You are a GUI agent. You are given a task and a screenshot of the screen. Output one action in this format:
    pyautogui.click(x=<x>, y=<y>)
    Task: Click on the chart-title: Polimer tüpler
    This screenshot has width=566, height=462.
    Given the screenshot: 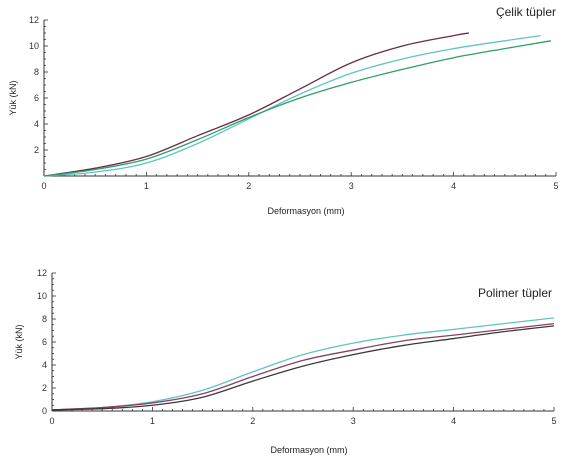 What is the action you would take?
    pyautogui.click(x=515, y=293)
    